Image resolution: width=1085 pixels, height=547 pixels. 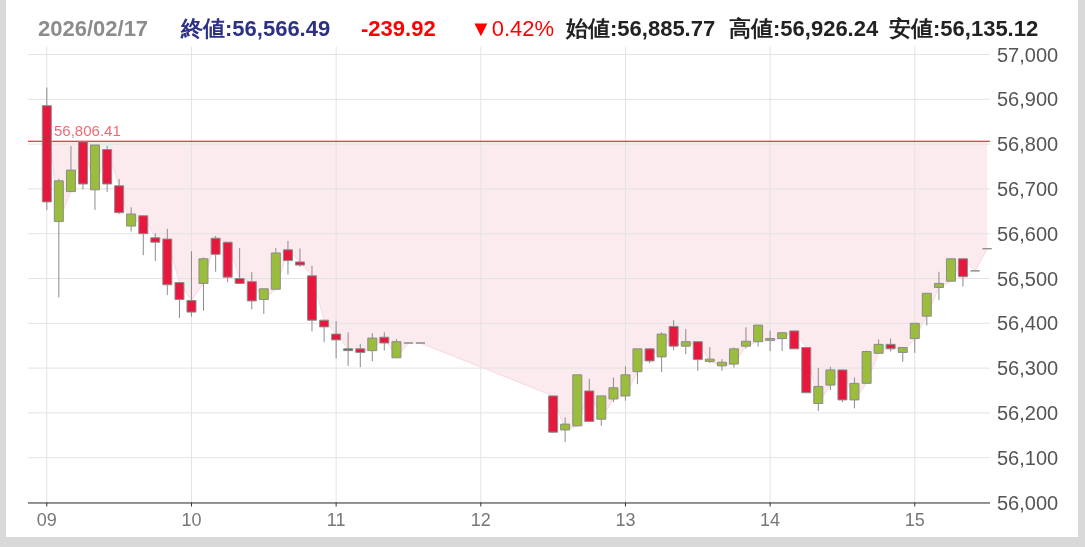 What do you see at coordinates (640, 28) in the screenshot?
I see `text: 始値:56,885.77` at bounding box center [640, 28].